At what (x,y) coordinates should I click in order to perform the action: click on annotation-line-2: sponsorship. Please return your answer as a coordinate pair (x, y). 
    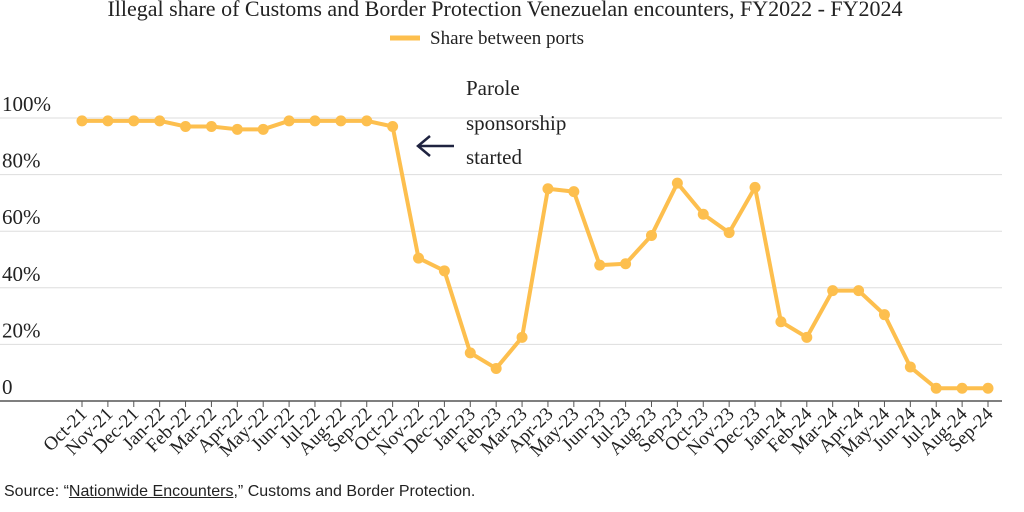
    Looking at the image, I should click on (516, 123).